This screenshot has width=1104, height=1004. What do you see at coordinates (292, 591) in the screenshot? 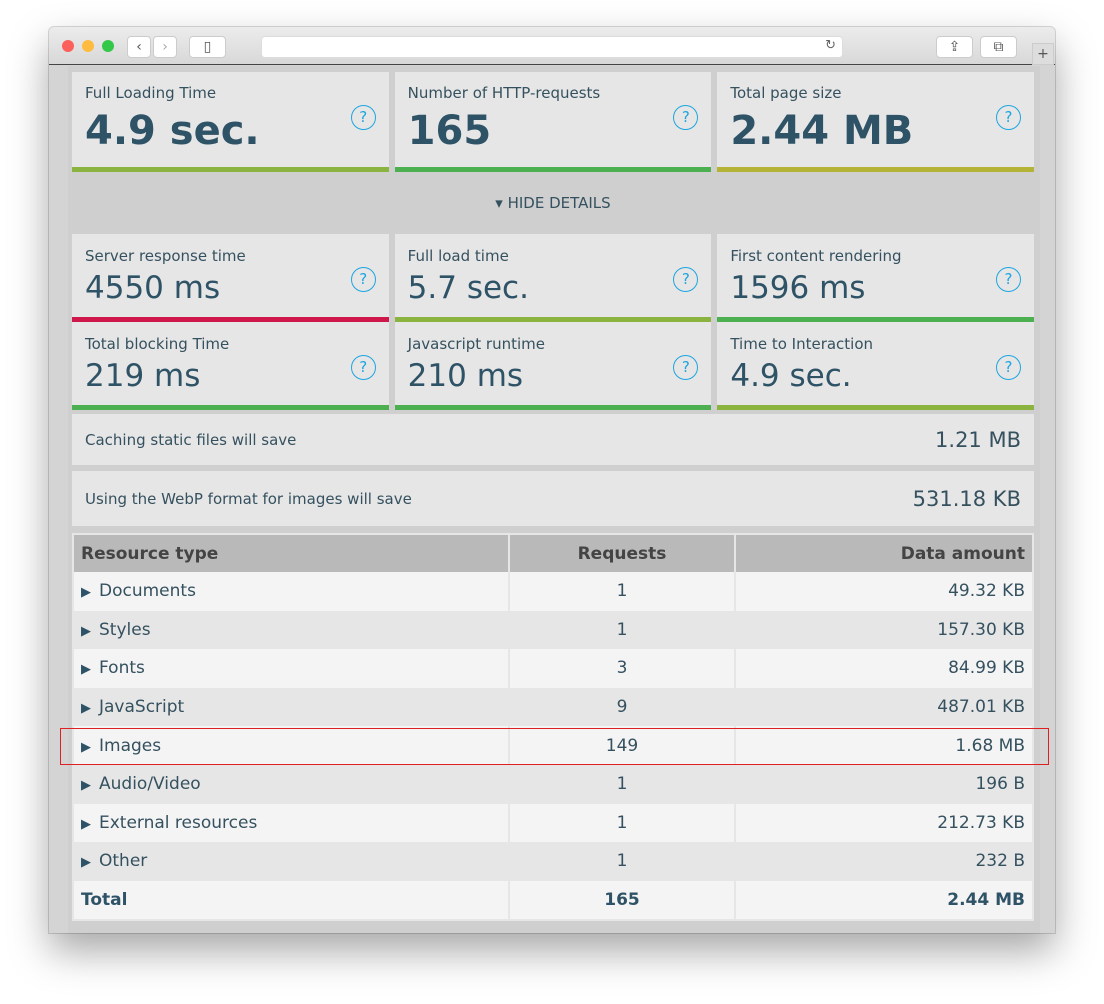
I see `resource-type-cell: ▶ Documents` at bounding box center [292, 591].